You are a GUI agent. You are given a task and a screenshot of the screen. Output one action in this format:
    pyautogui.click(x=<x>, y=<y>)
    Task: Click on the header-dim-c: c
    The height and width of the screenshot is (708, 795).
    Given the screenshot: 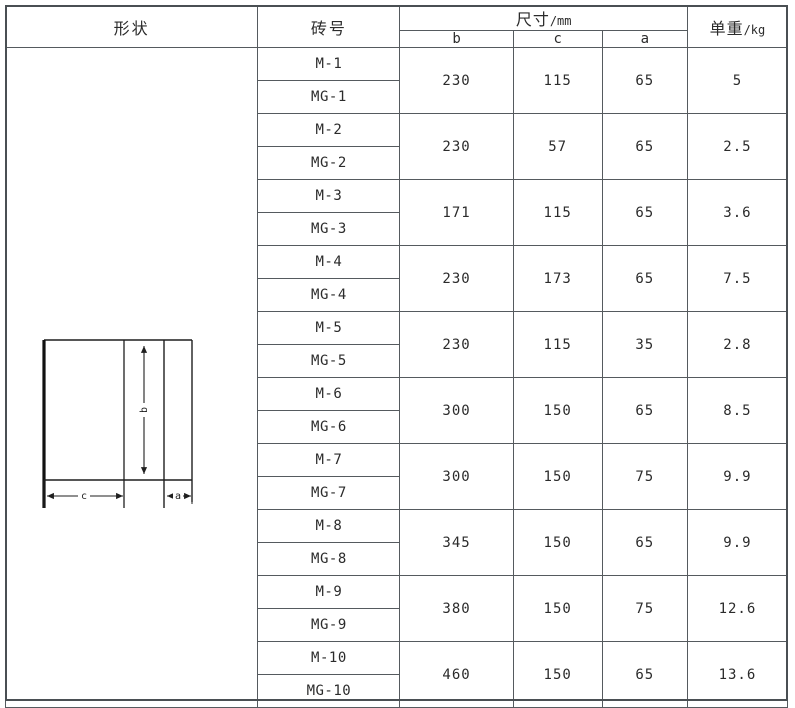 What is the action you would take?
    pyautogui.click(x=557, y=39)
    